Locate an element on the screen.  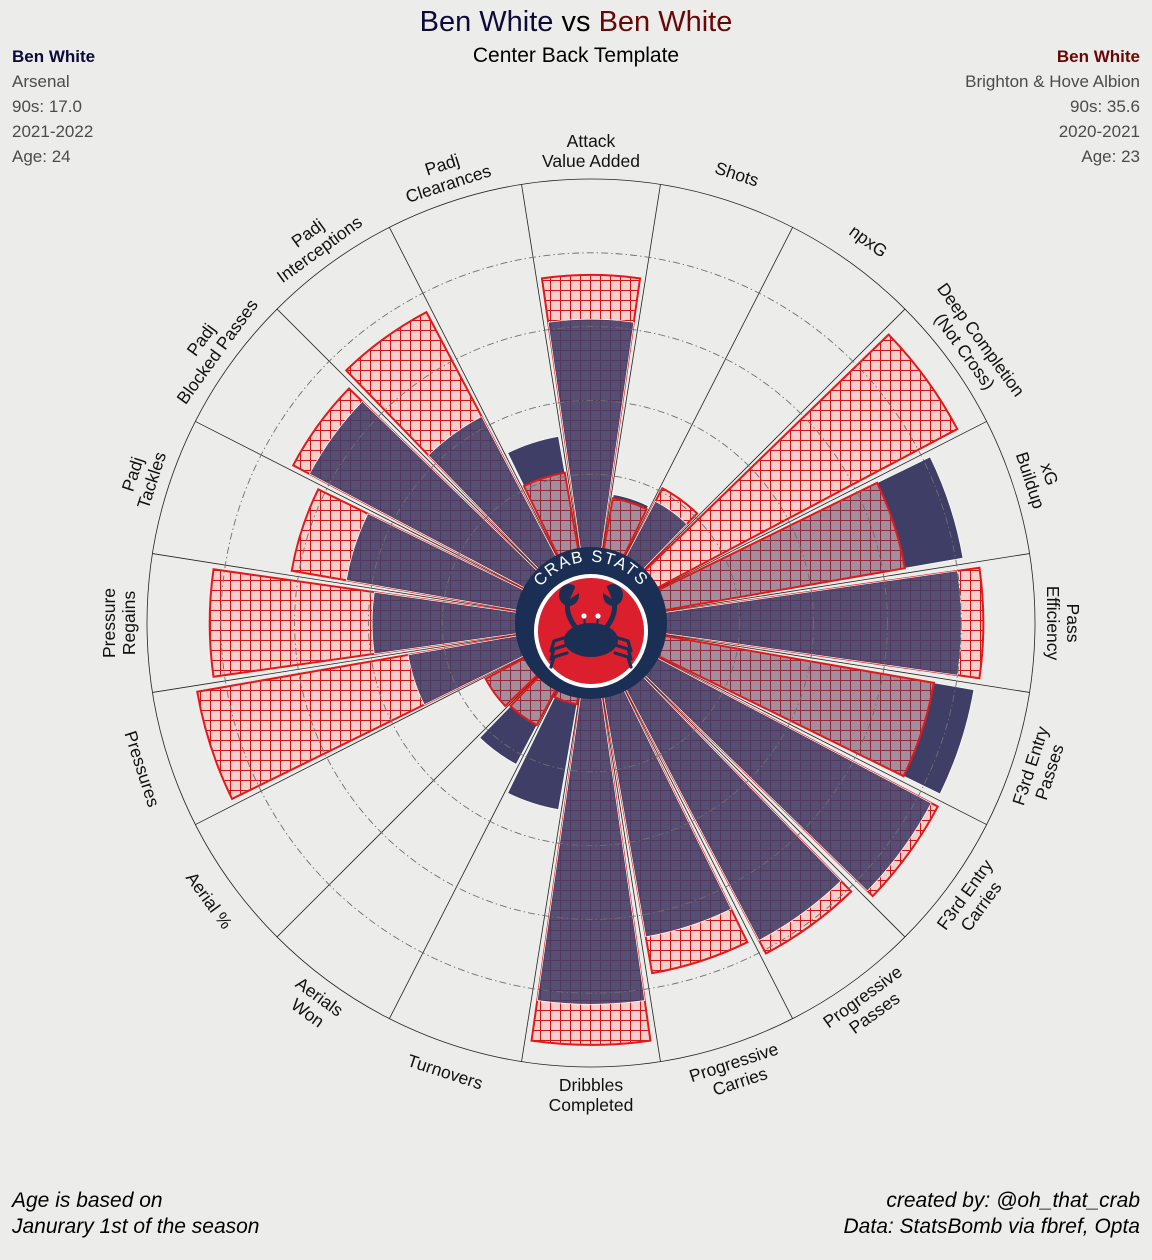
category-label: npxG is located at coordinates (869, 241).